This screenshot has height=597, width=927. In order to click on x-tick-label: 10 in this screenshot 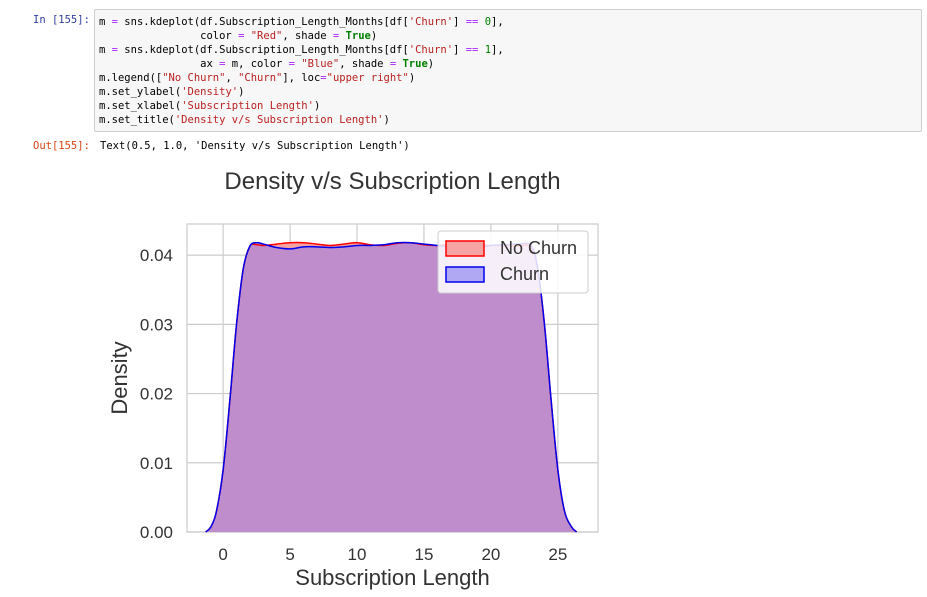, I will do `click(357, 554)`.